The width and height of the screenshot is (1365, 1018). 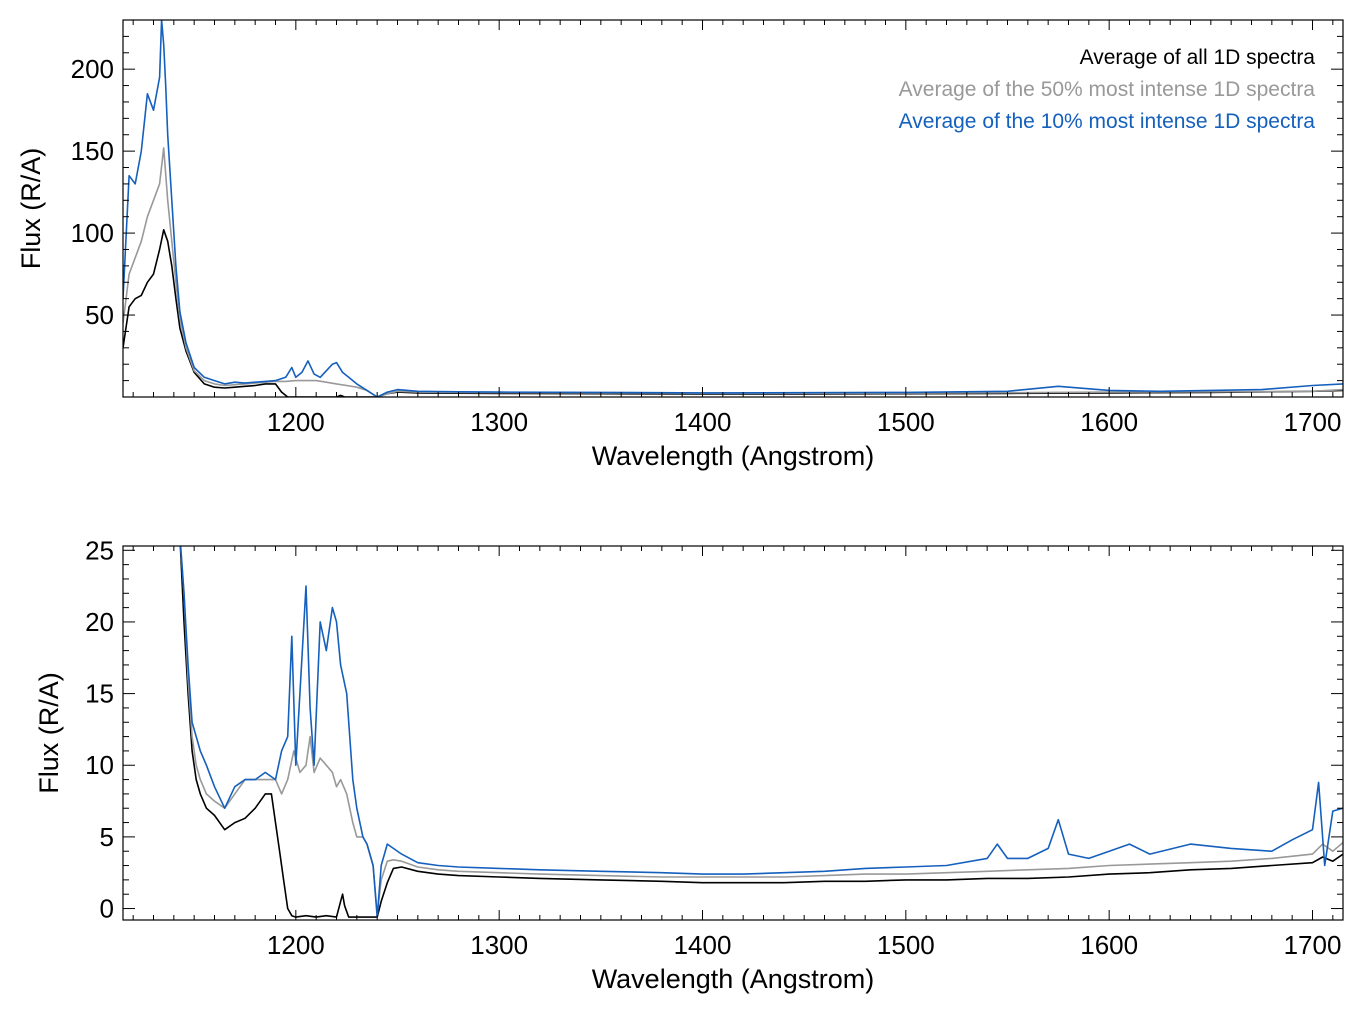 I want to click on y-tick-label: 10, so click(x=99, y=765).